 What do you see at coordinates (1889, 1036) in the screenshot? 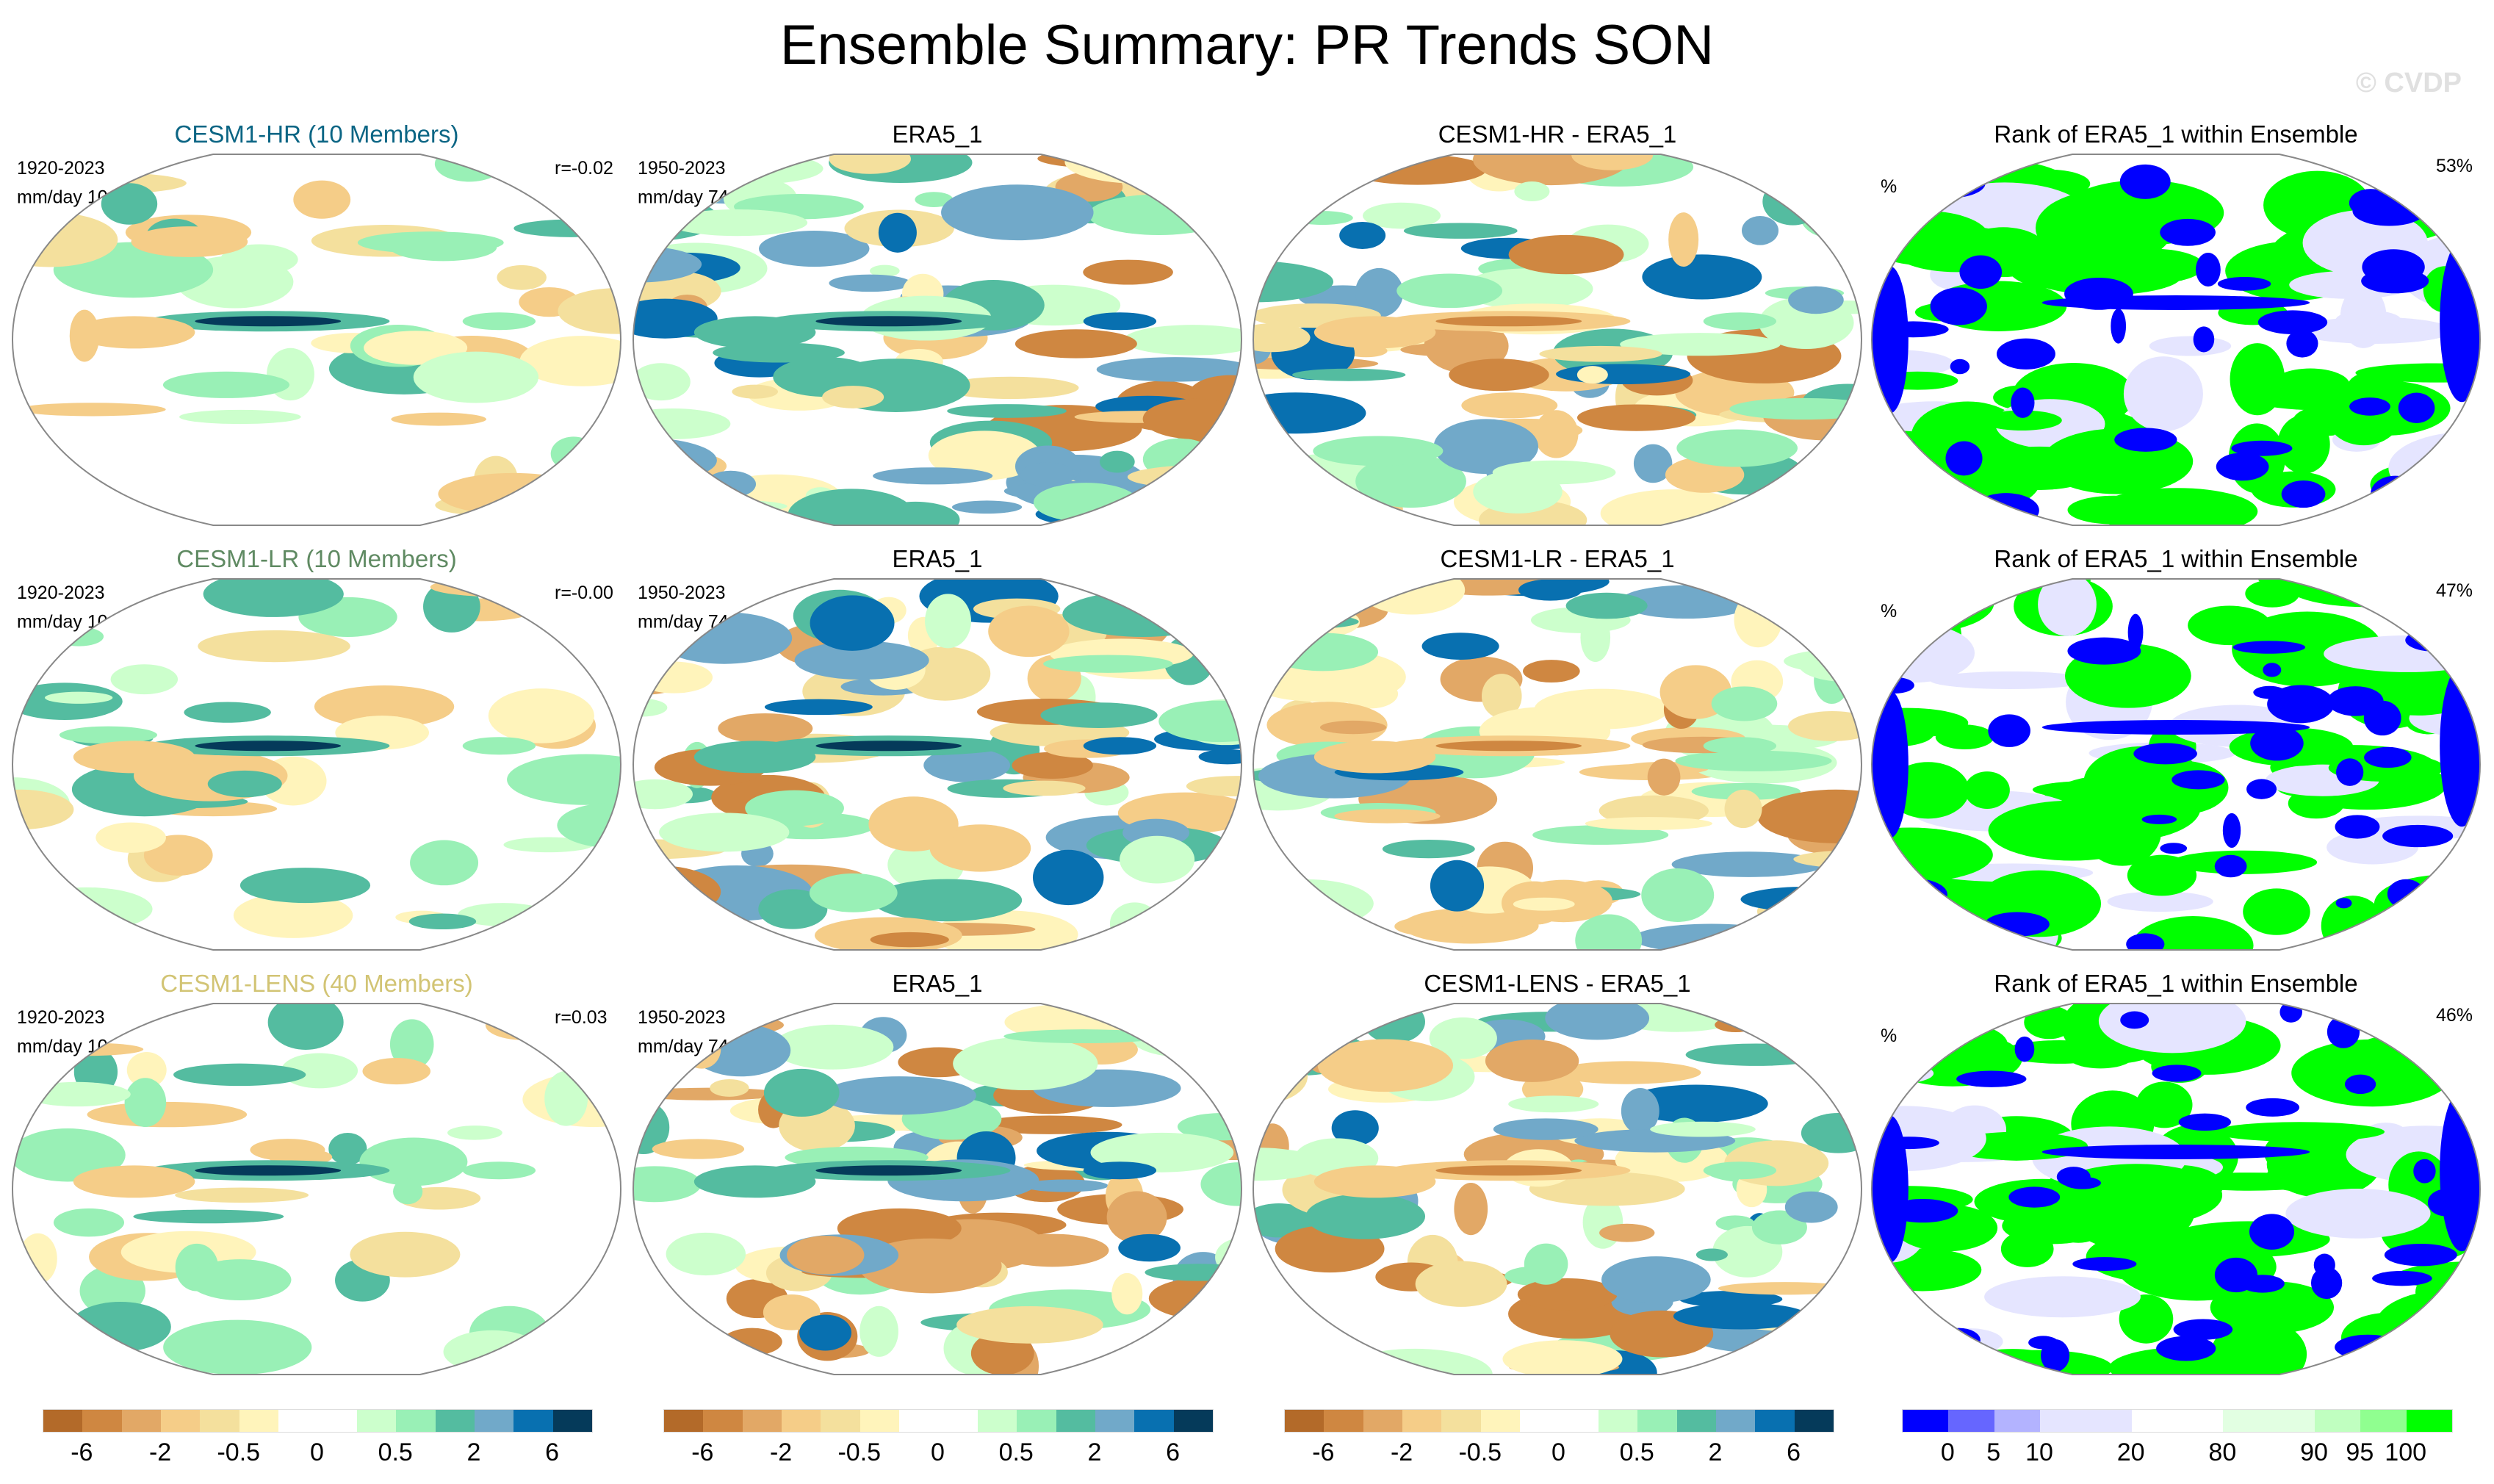
I see `rank-unit-label: %` at bounding box center [1889, 1036].